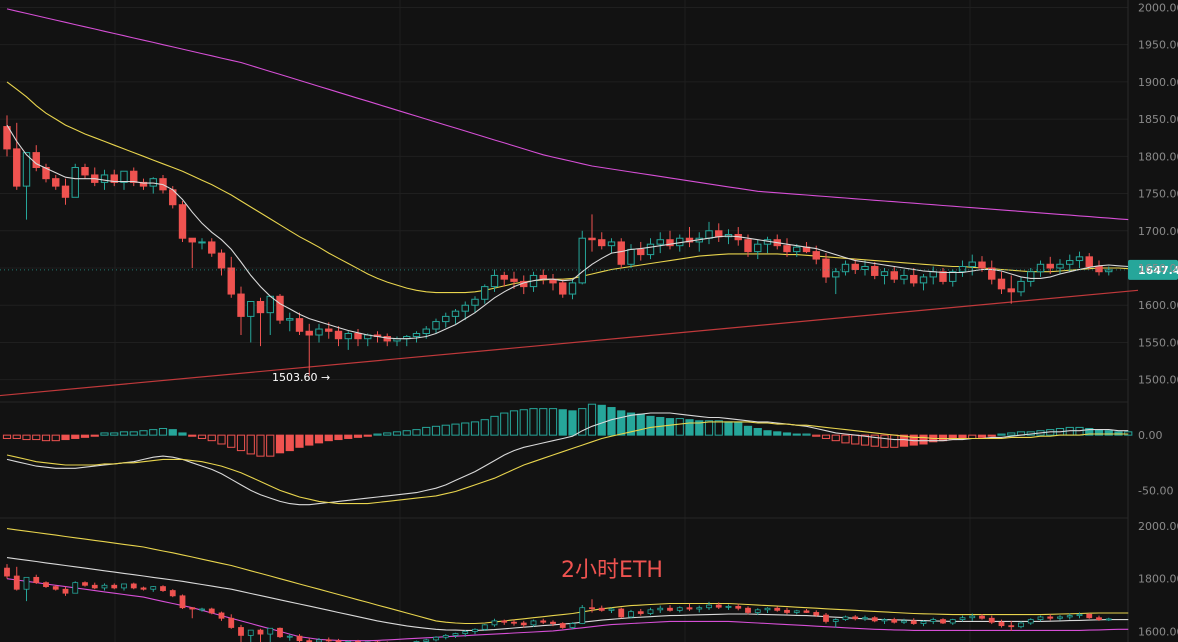 Image resolution: width=1178 pixels, height=642 pixels. I want to click on macd-line, so click(567, 459).